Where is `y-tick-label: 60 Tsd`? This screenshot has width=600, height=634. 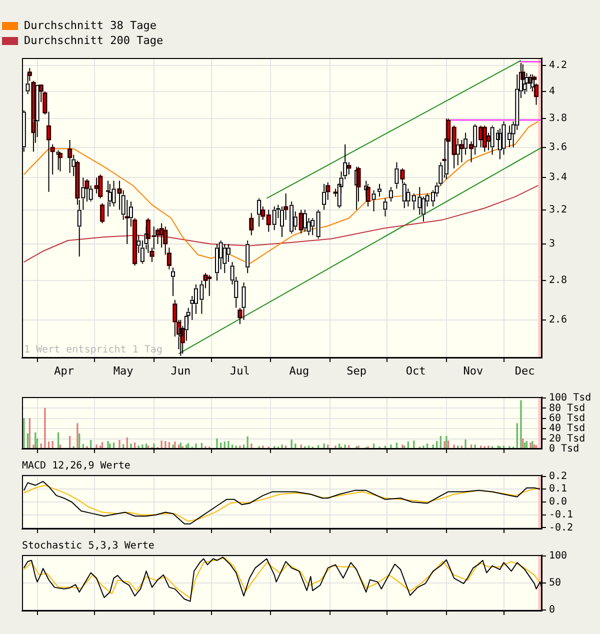 y-tick-label: 60 Tsd is located at coordinates (567, 418).